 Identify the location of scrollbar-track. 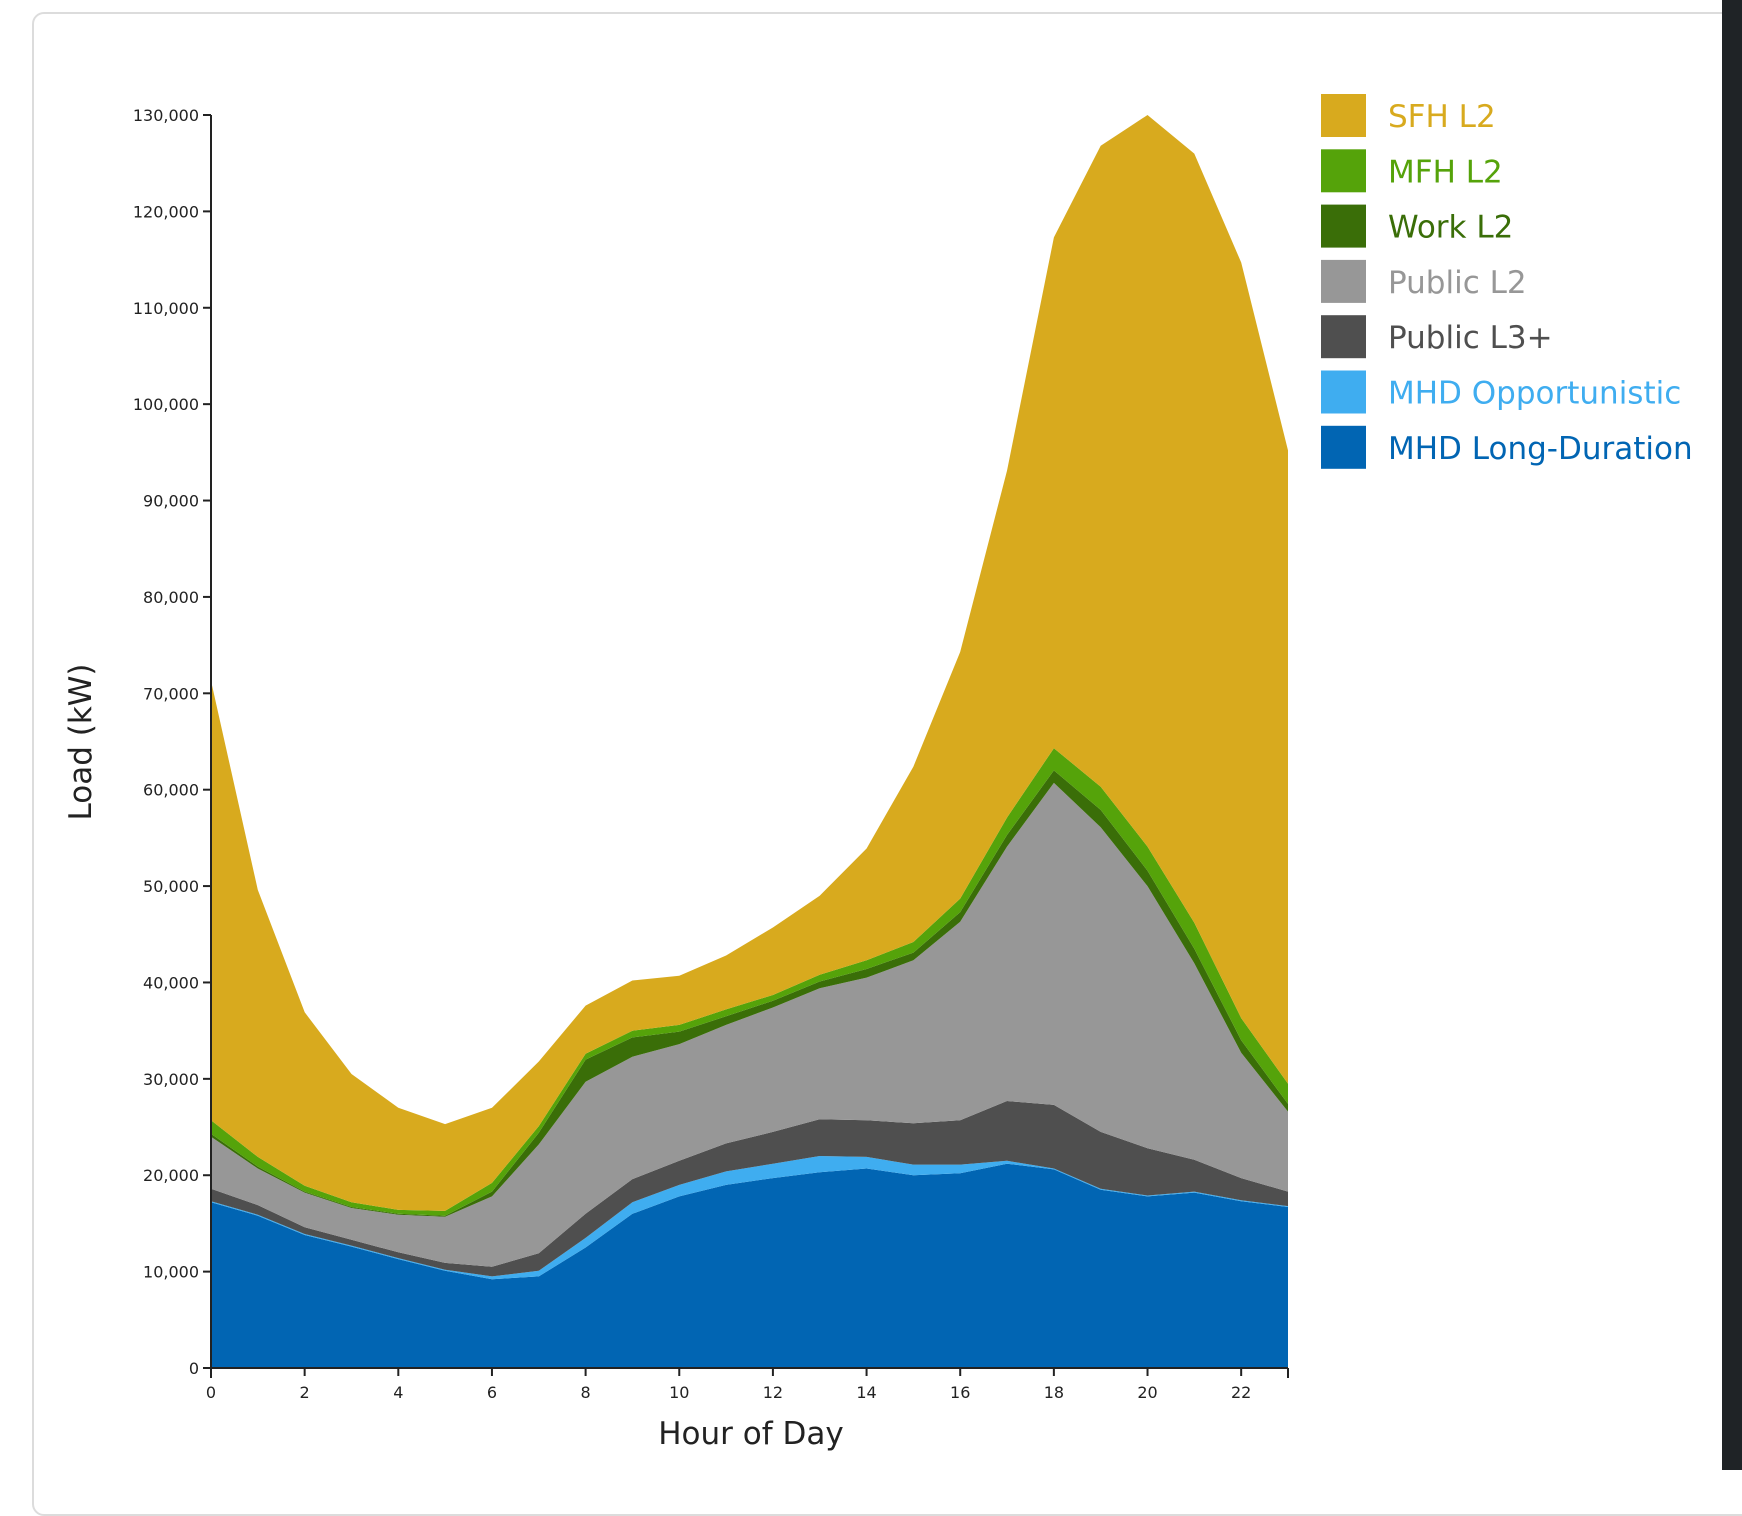
(1732, 735).